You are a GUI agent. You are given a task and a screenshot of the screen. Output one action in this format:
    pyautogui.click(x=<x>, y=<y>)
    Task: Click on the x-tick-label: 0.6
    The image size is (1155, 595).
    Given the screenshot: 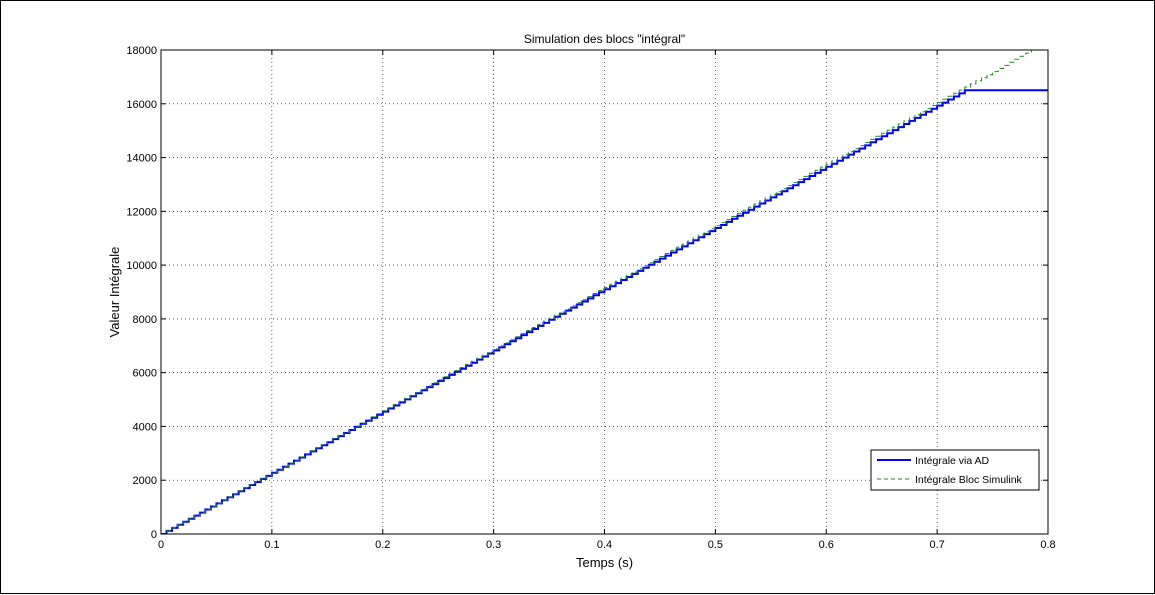 What is the action you would take?
    pyautogui.click(x=826, y=545)
    